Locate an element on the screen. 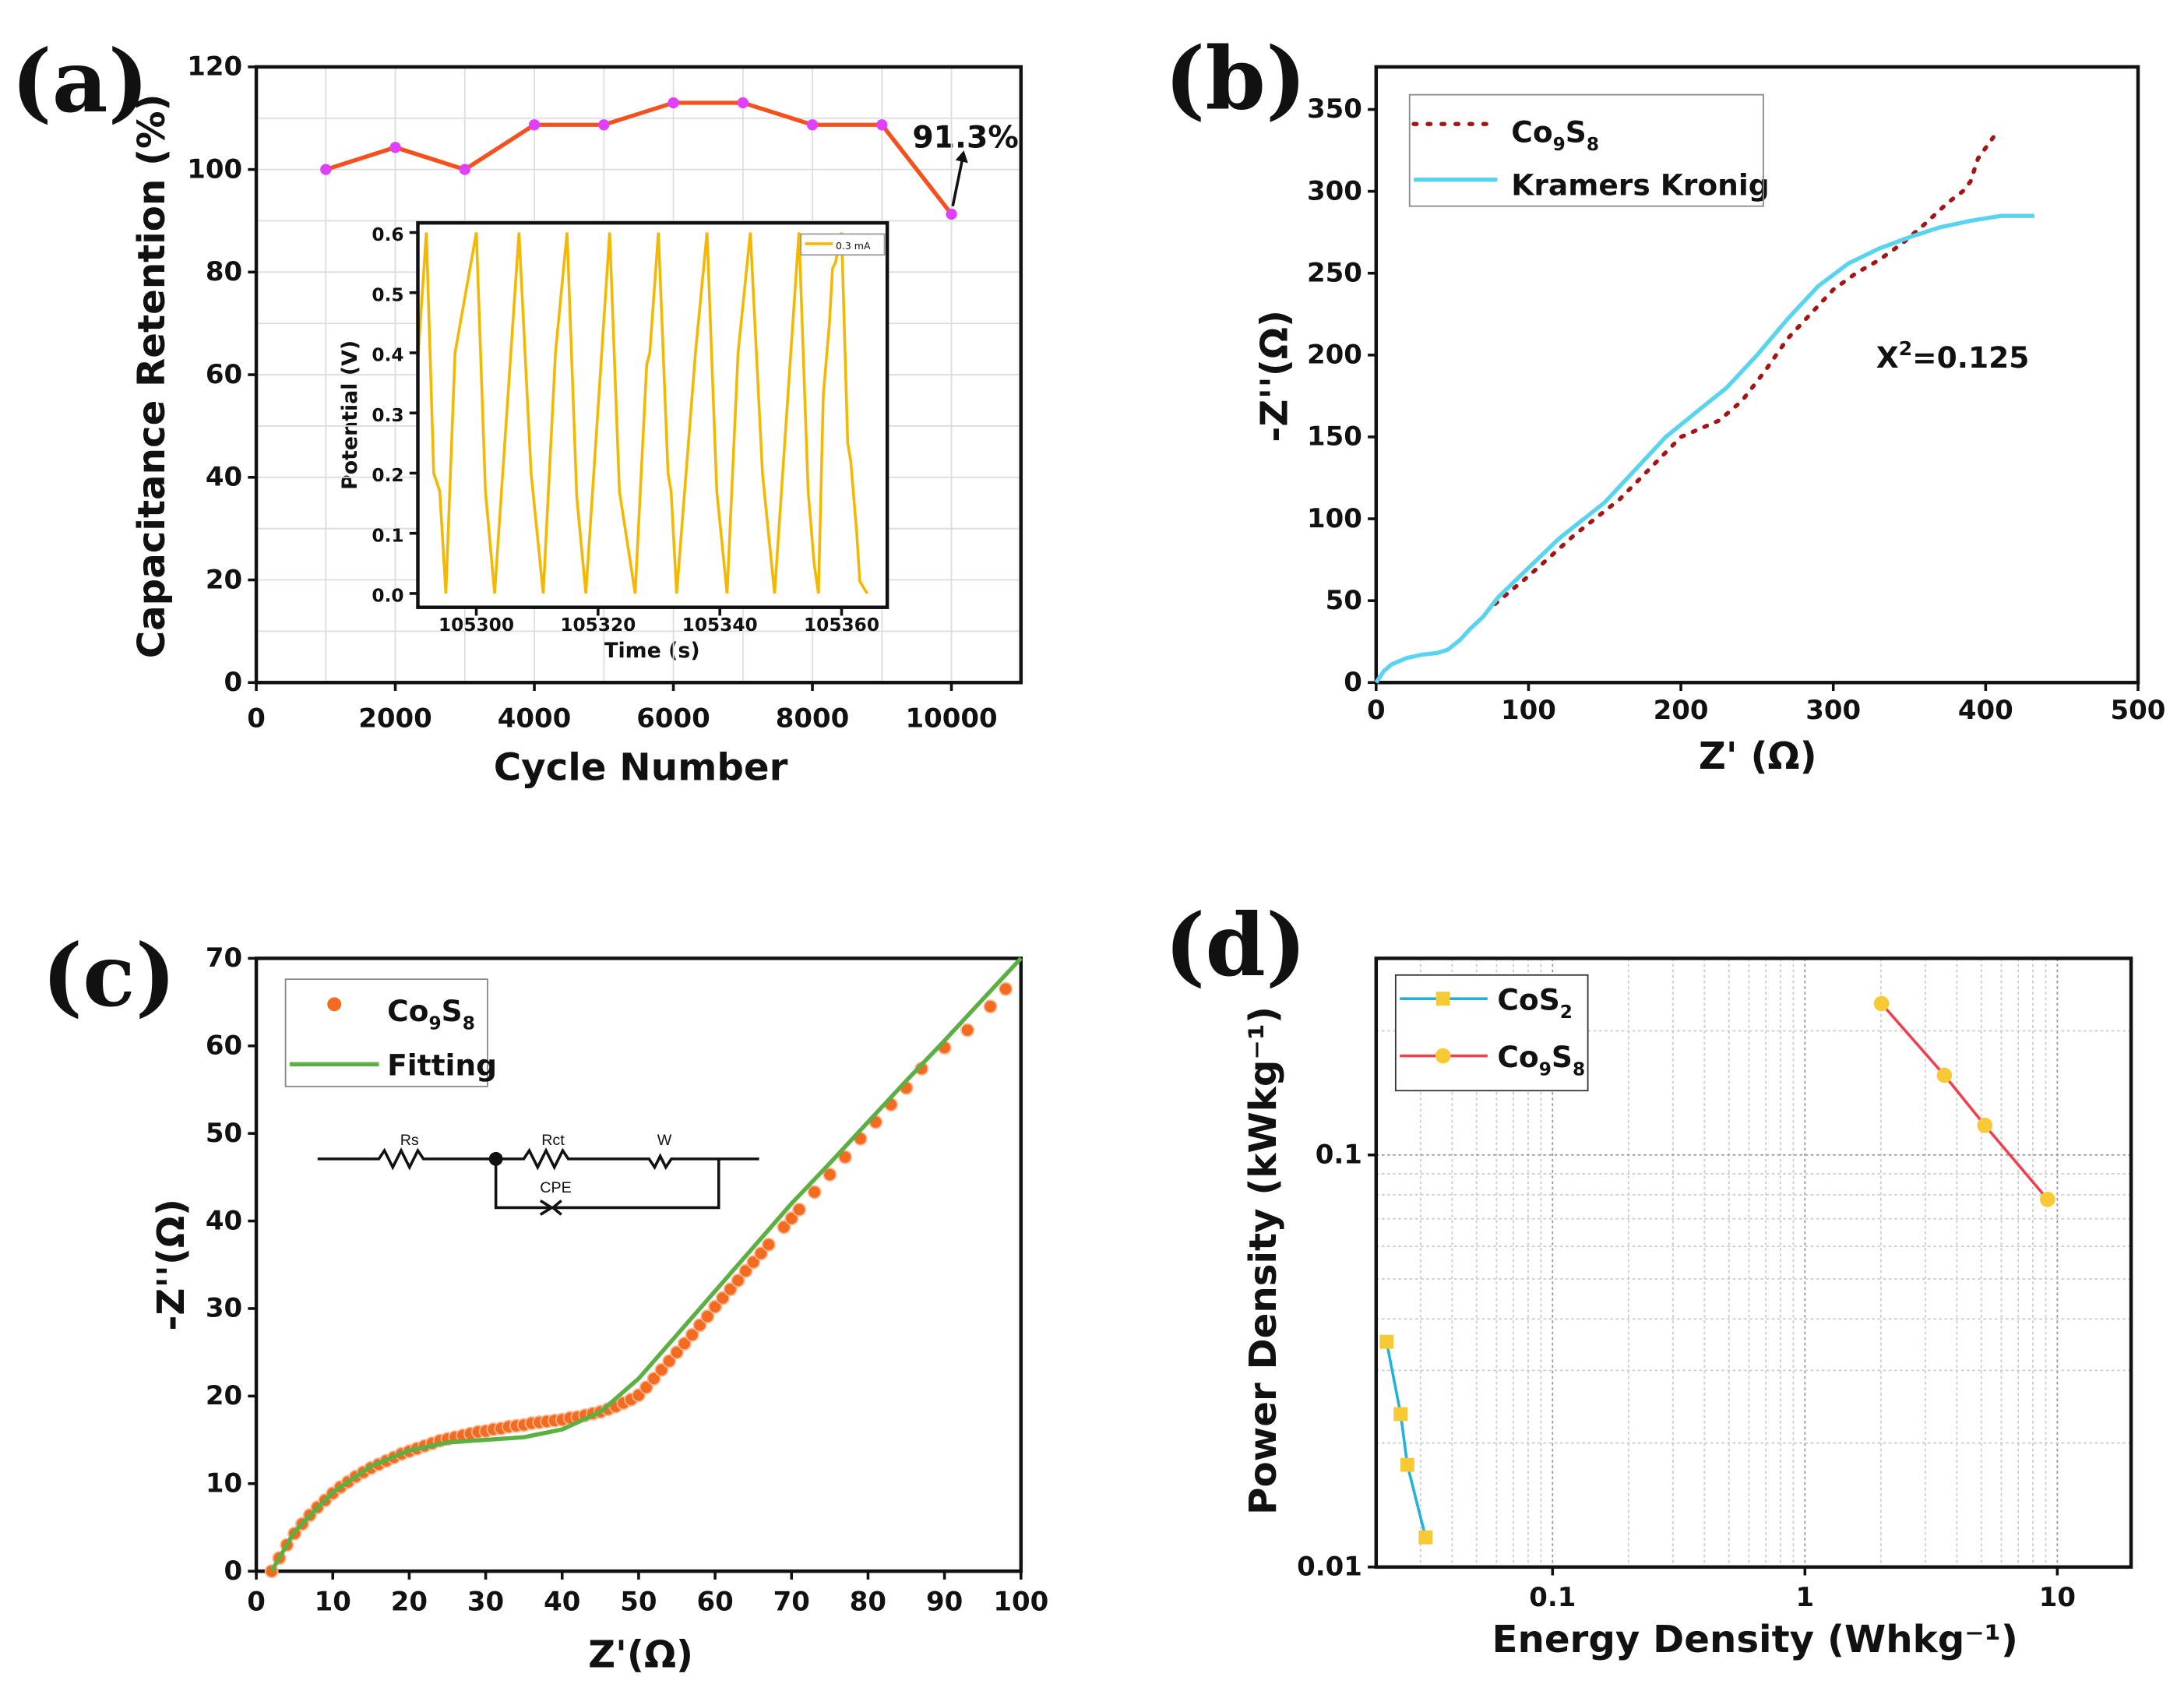 The height and width of the screenshot is (1691, 2184). x-tick-label: 0.1 is located at coordinates (1552, 1598).